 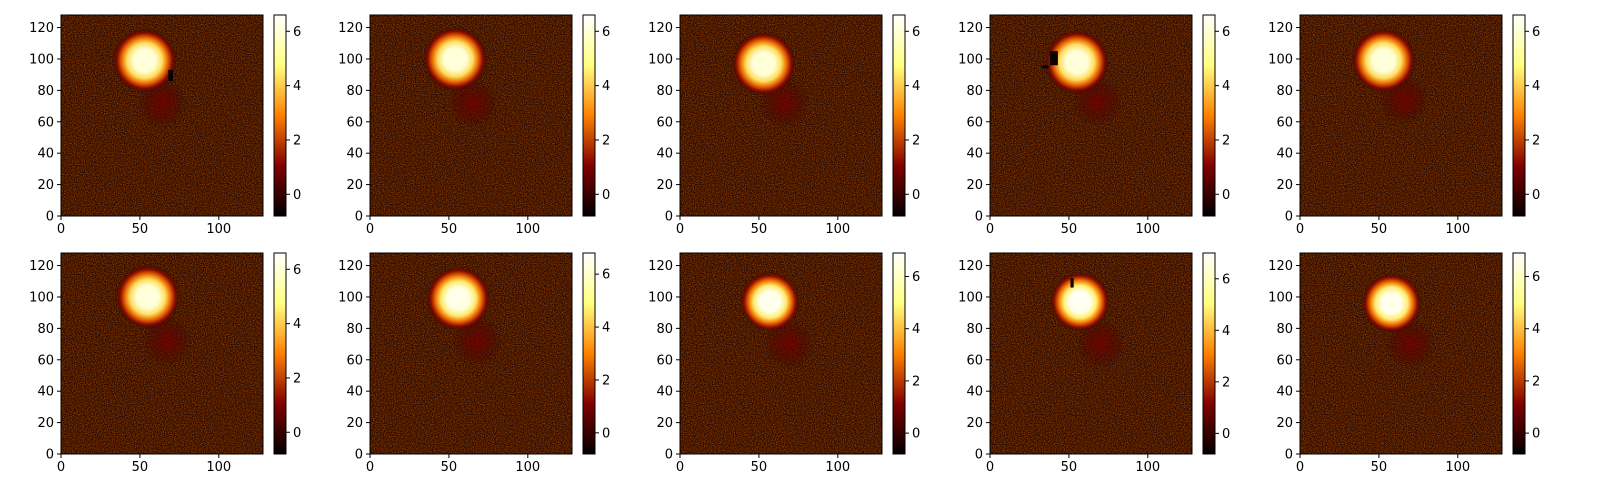 I want to click on heatmap-panel-4: 0 50 100 0 20 40 60 80 100 120 0 2 4 6, so click(x=1094, y=125).